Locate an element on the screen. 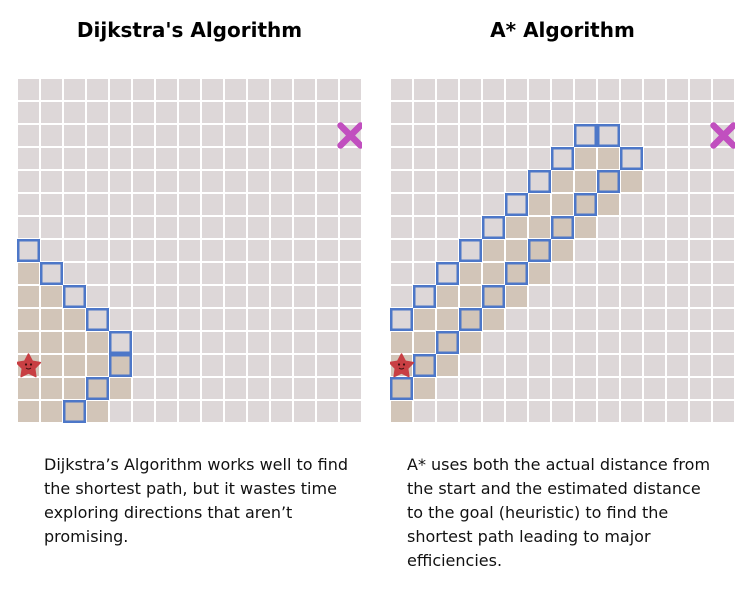  caption-line: shortest path leading to major is located at coordinates (529, 536).